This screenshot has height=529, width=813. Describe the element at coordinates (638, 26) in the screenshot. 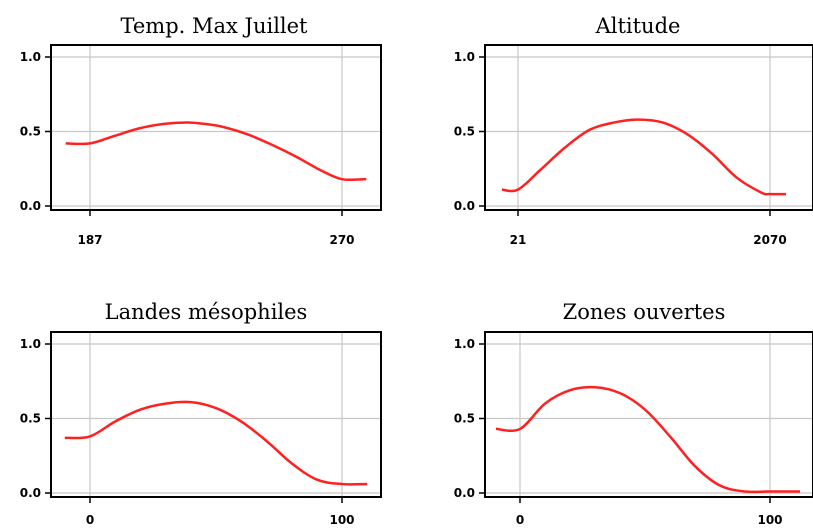

I see `panel-title: Altitude` at that location.